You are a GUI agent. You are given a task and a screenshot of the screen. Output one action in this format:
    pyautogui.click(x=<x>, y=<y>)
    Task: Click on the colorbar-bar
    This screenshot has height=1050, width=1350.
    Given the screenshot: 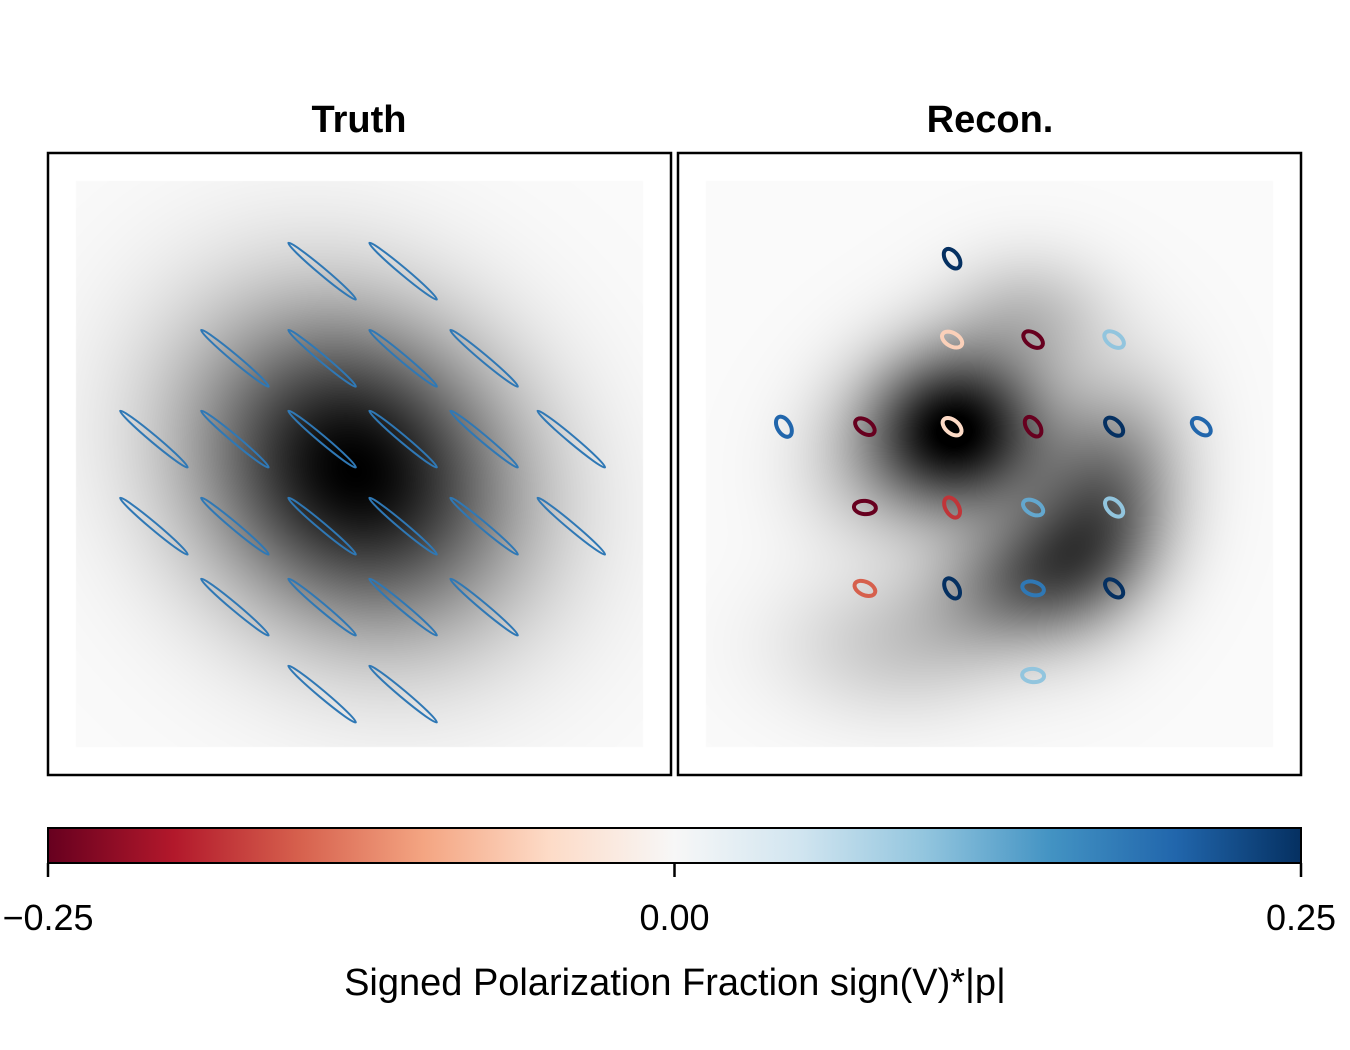 What is the action you would take?
    pyautogui.click(x=674, y=845)
    